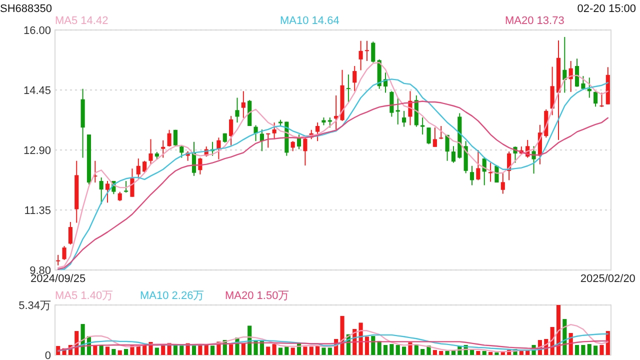 This screenshot has height=360, width=640. What do you see at coordinates (47, 355) in the screenshot?
I see `y-tick-label: 0` at bounding box center [47, 355].